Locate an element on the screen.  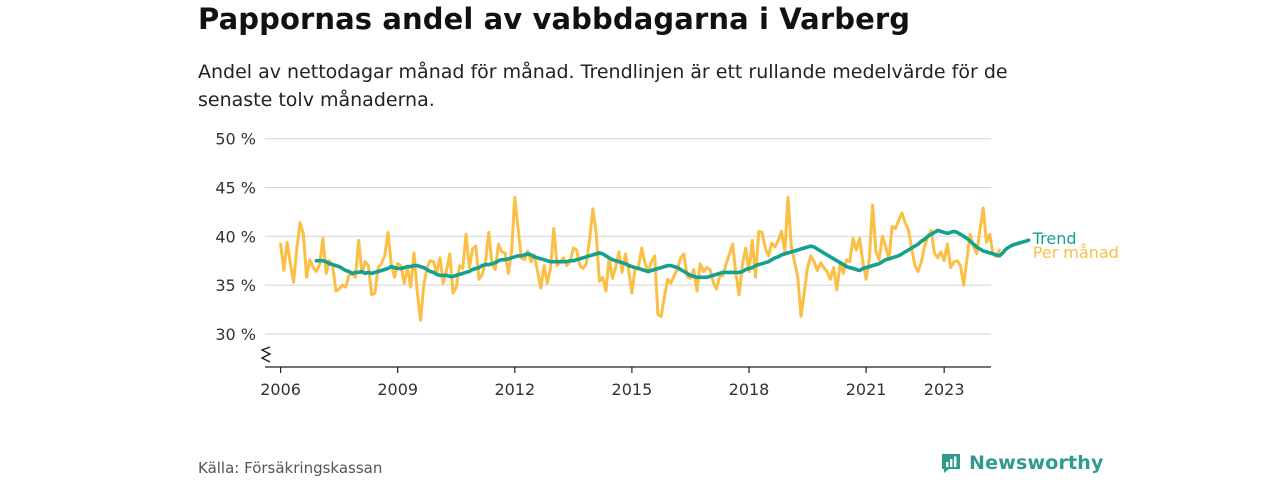
newsworthy-logo: Newsworthy is located at coordinates (1022, 463).